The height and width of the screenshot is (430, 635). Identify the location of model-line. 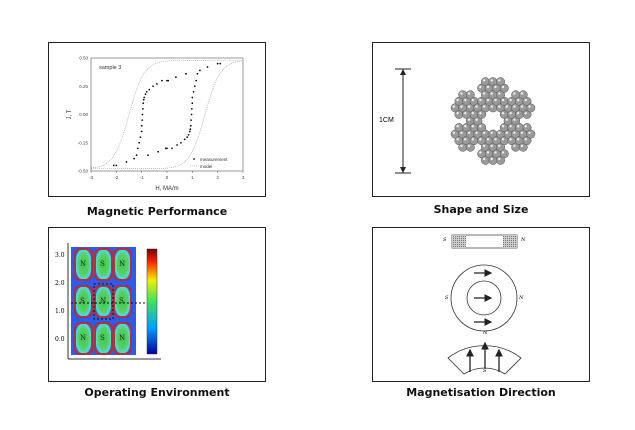
(166, 114).